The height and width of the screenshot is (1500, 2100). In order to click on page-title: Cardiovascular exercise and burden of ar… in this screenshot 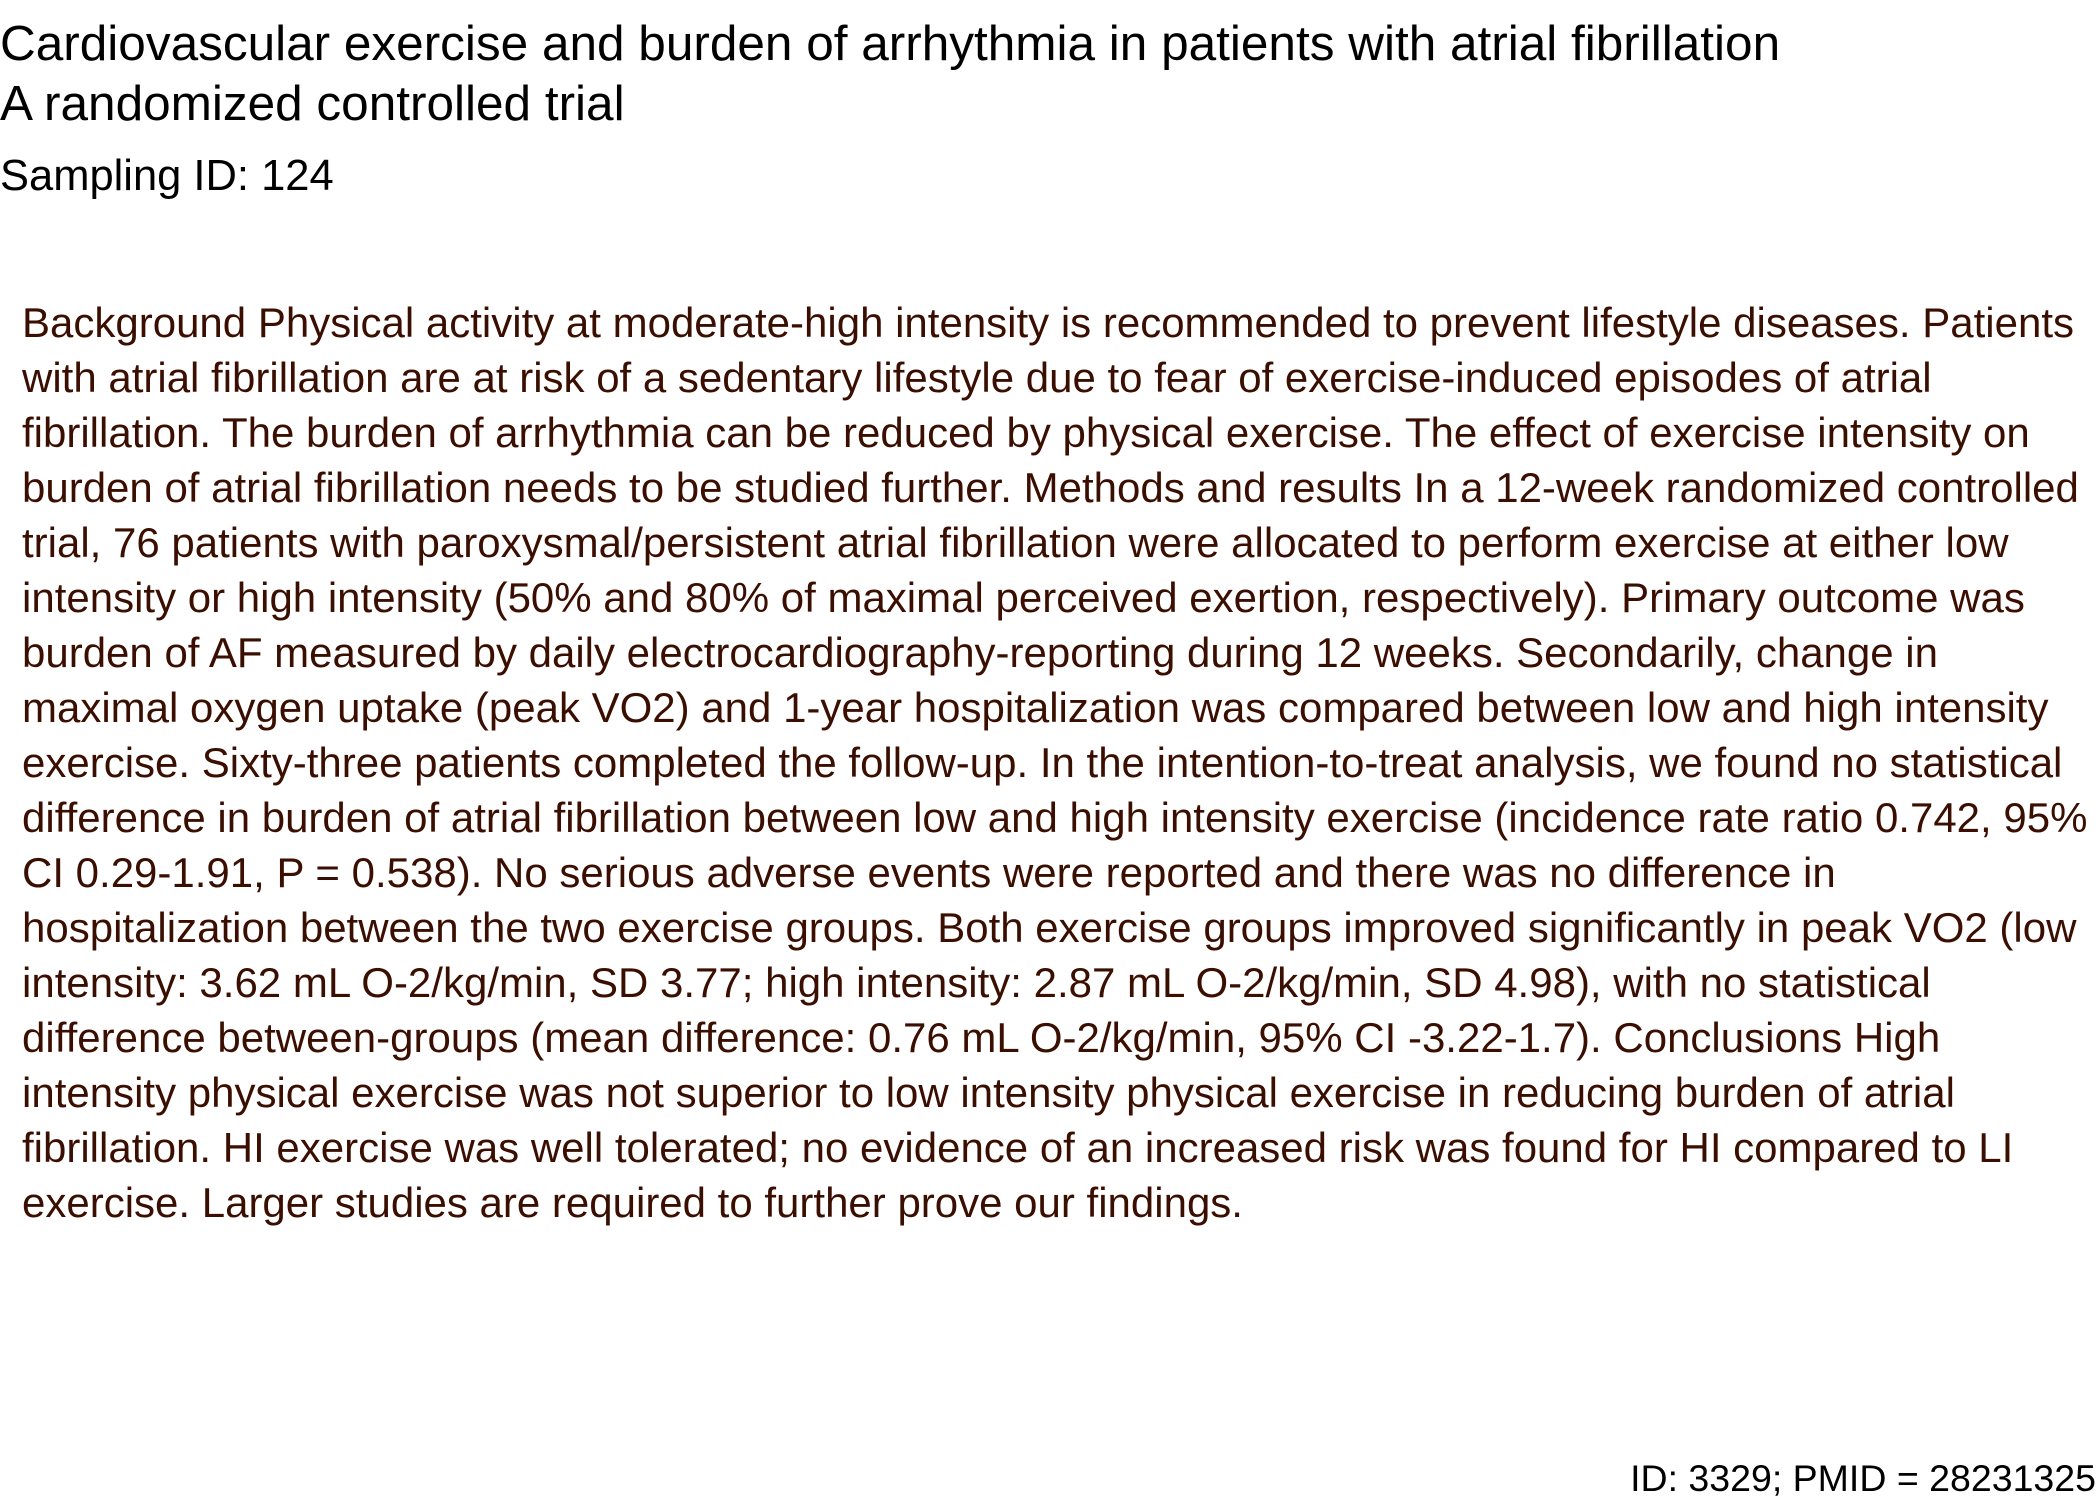, I will do `click(890, 73)`.